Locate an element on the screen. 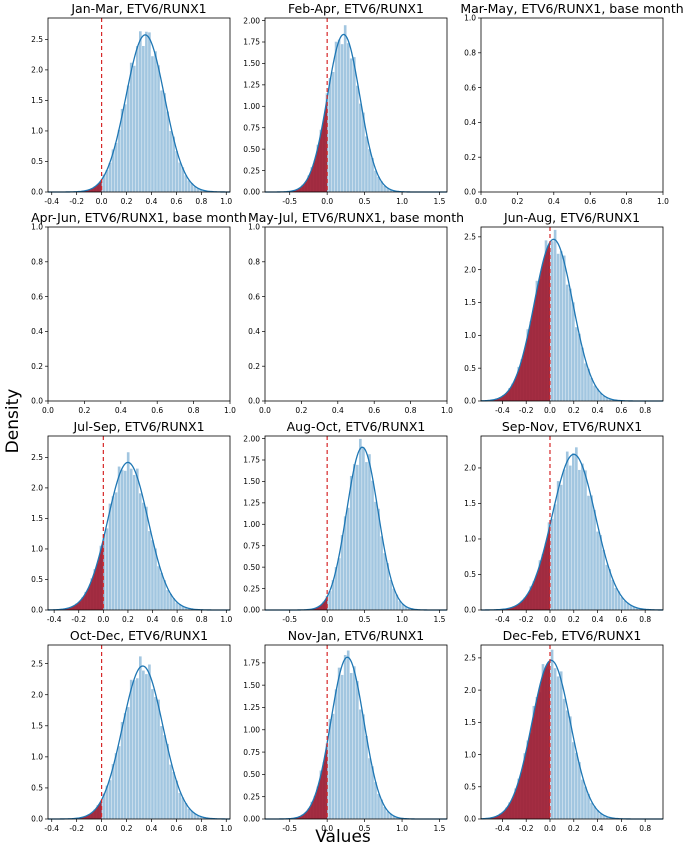 The height and width of the screenshot is (850, 683). x-tick-label: -0.2 is located at coordinates (526, 619).